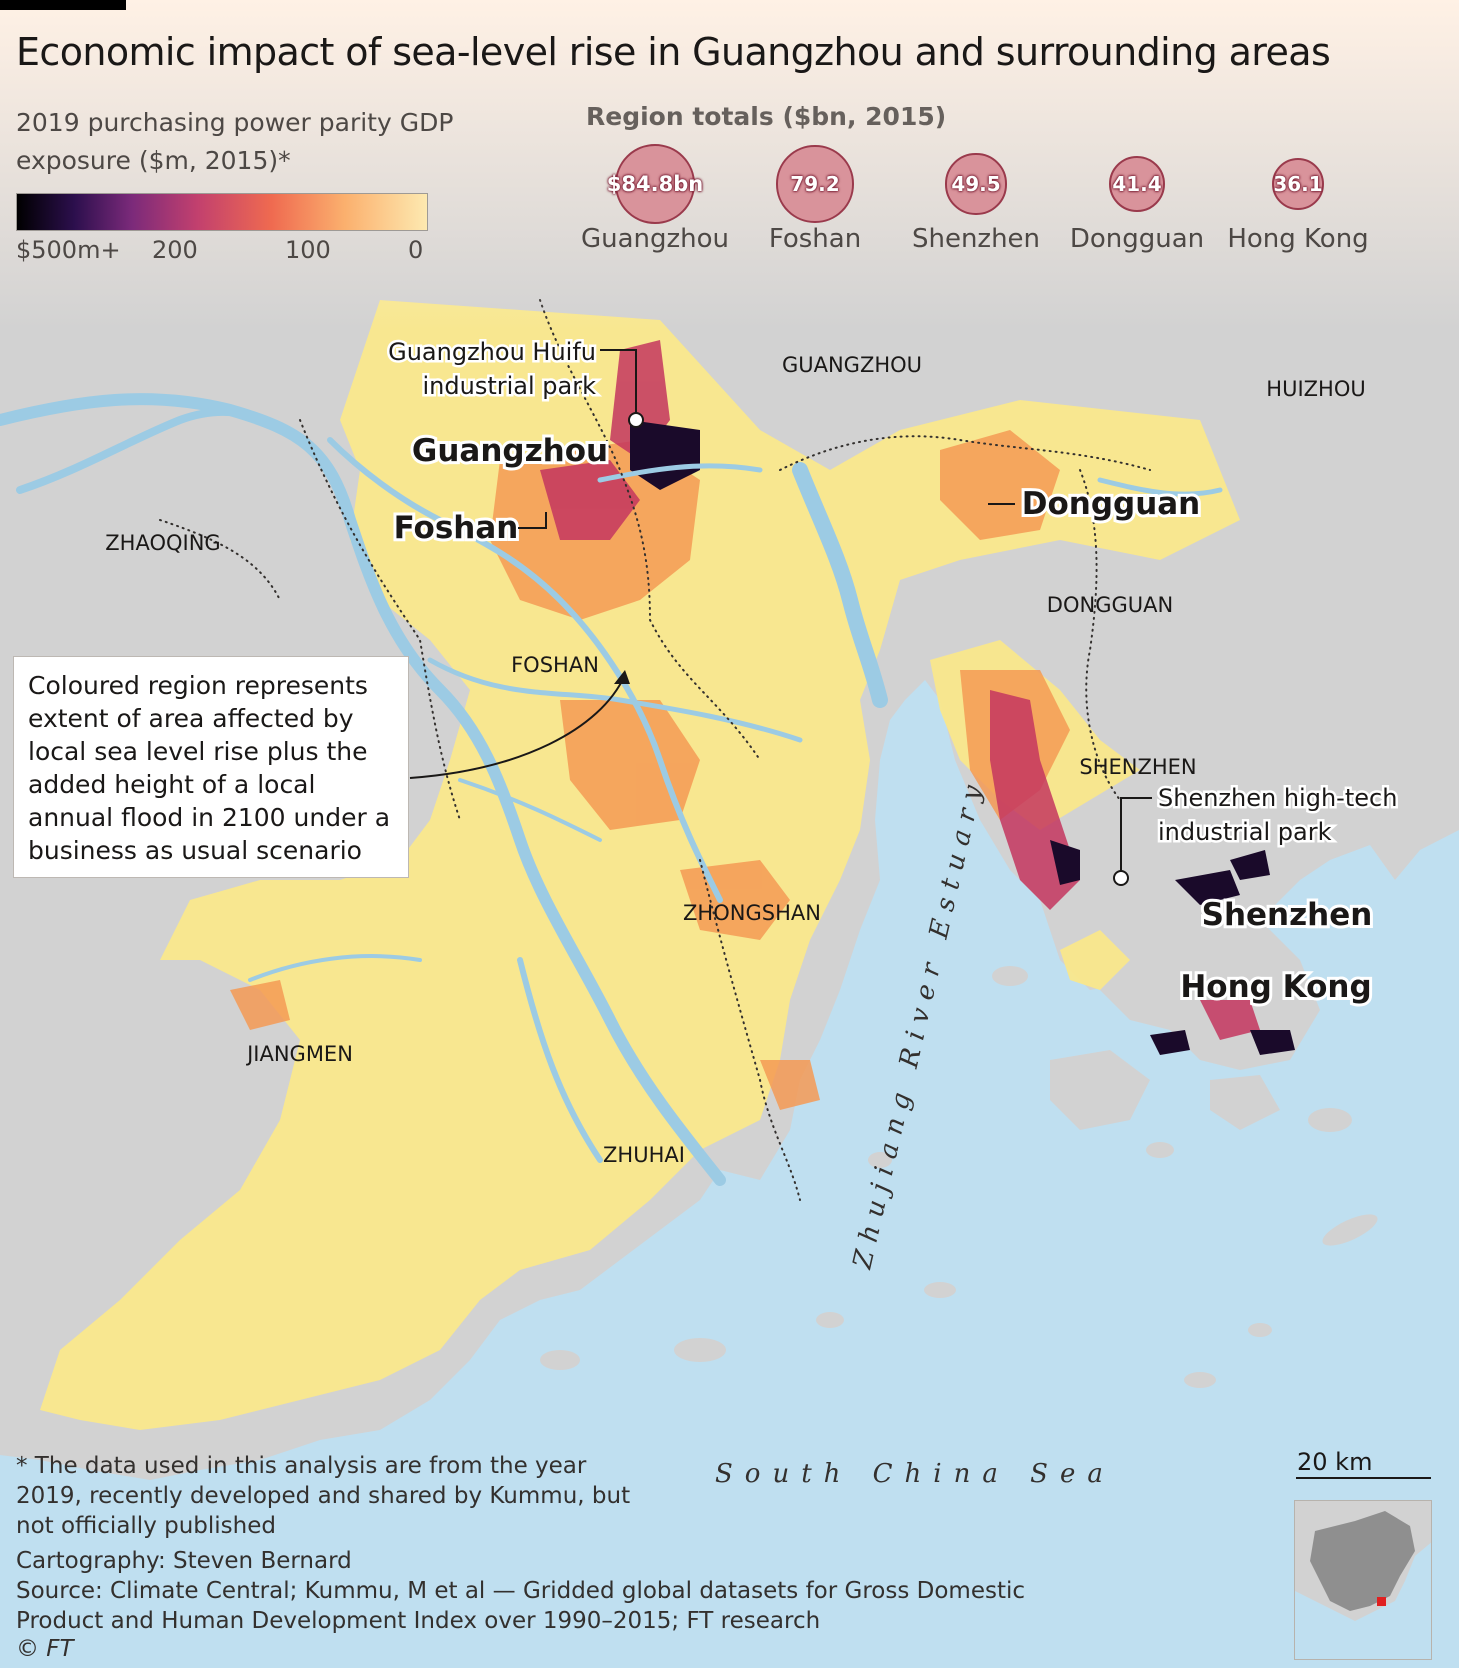 This screenshot has height=1668, width=1459. Describe the element at coordinates (1363, 1478) in the screenshot. I see `scale-bar` at that location.